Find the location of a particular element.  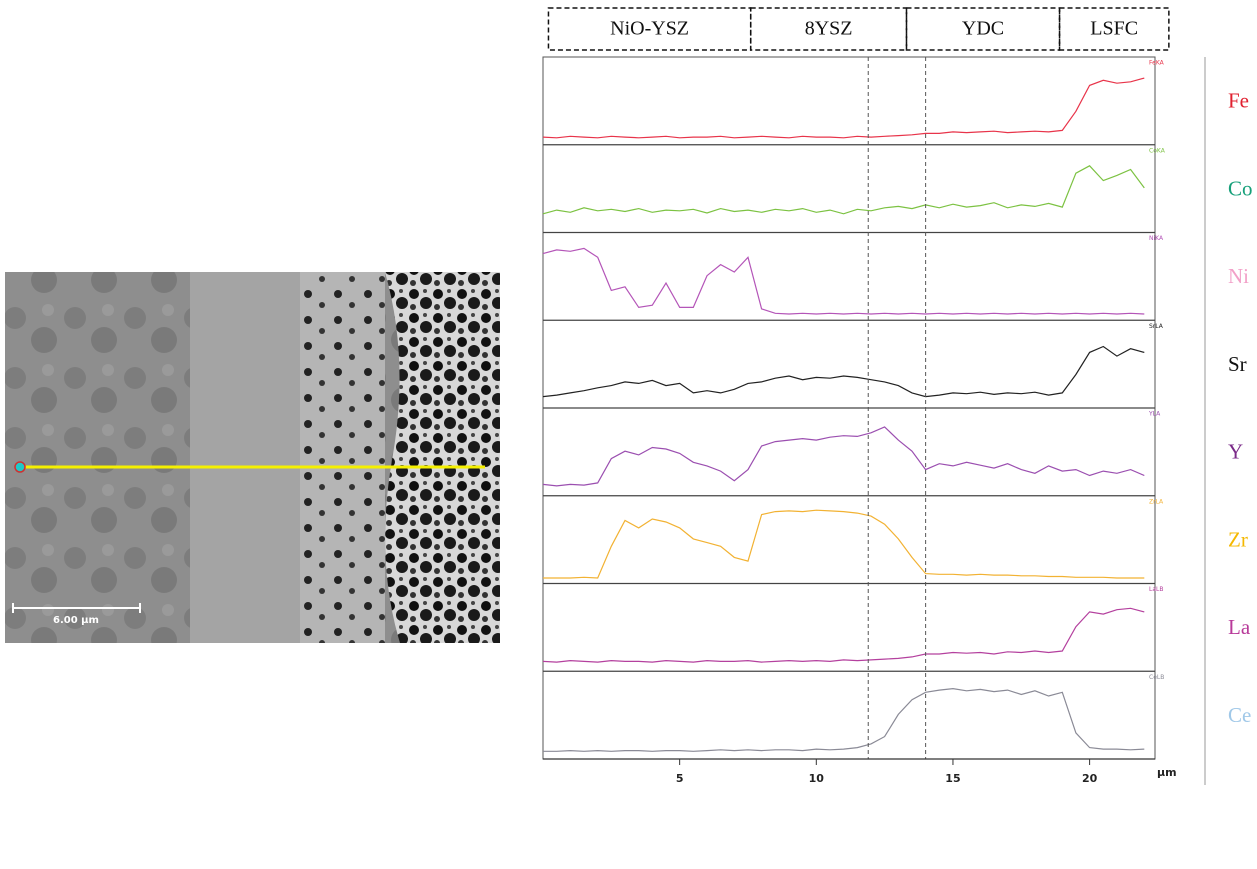

channel-label: CeLB is located at coordinates (1156, 677).